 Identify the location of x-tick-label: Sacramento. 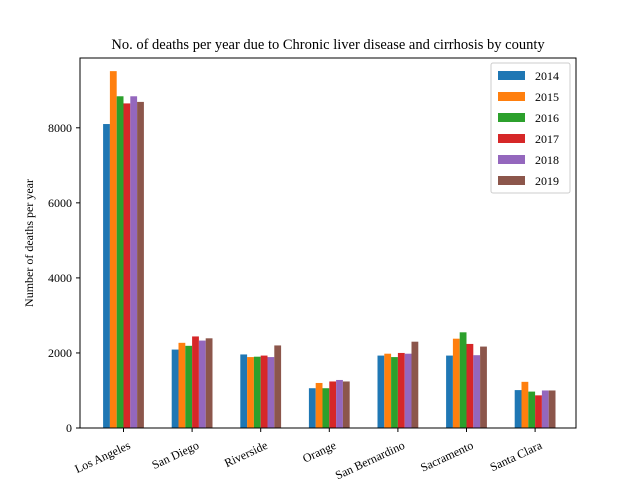
(446, 456).